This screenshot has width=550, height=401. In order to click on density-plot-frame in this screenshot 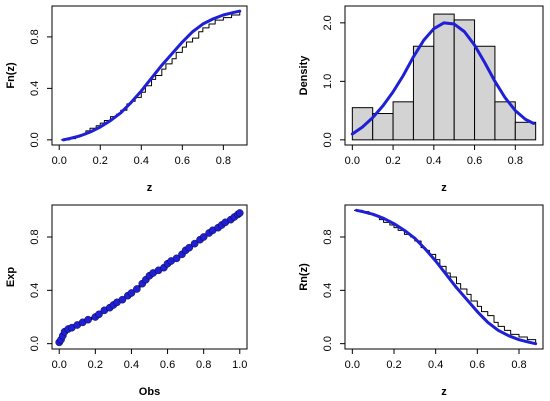, I will do `click(444, 75)`.